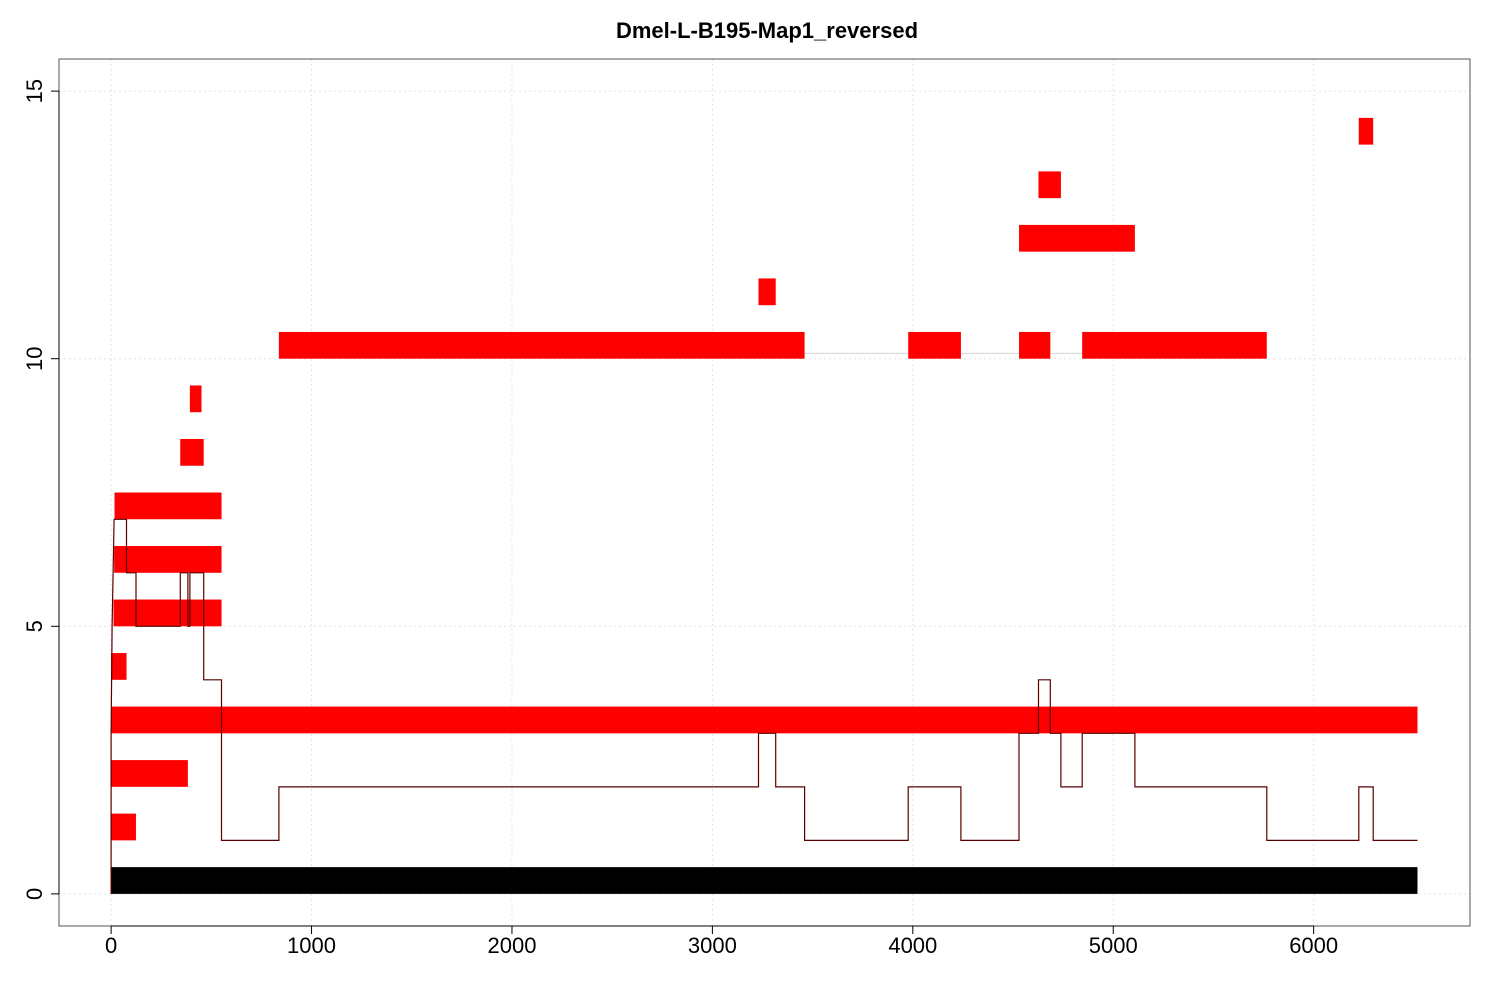 The height and width of the screenshot is (1000, 1500). Describe the element at coordinates (912, 945) in the screenshot. I see `x-tick-label: 4000` at that location.